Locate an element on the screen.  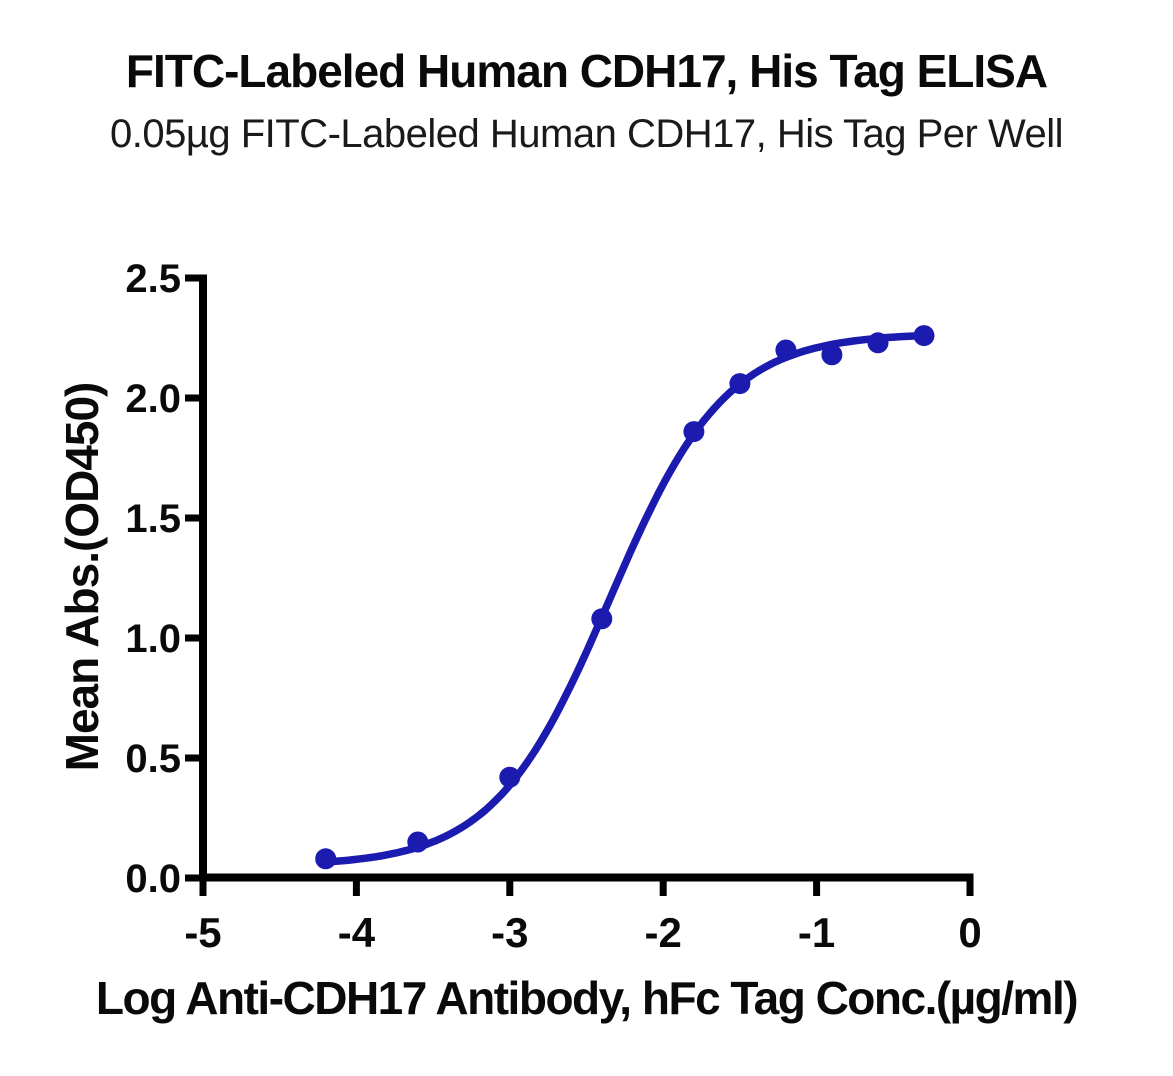
chart-title: FITC-Labeled Human CDH17, His Tag ELISA is located at coordinates (586, 71).